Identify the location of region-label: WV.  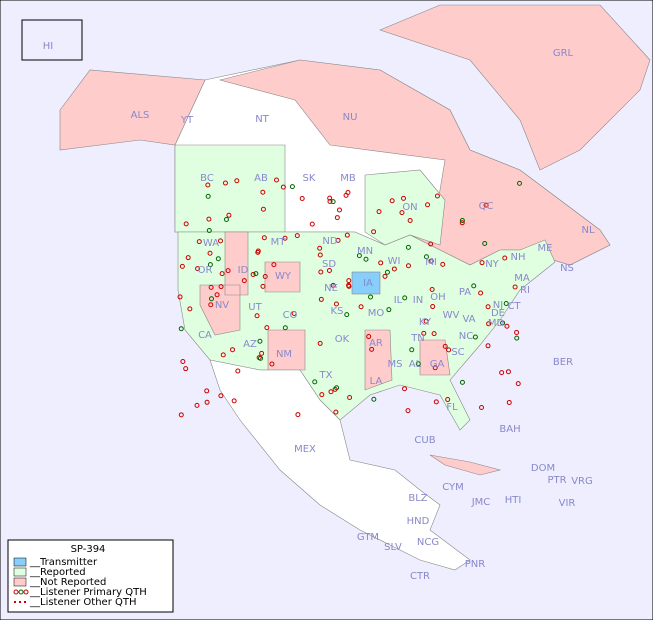
(451, 315).